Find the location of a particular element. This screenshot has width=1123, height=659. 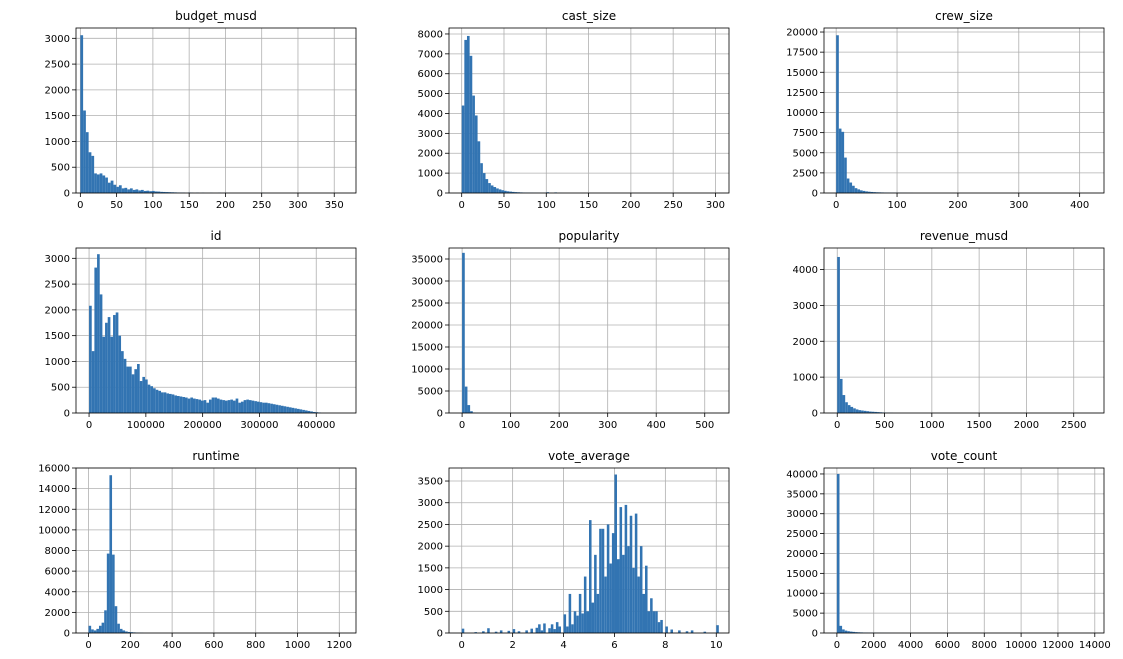

y-tick-label: 5000 is located at coordinates (430, 392).